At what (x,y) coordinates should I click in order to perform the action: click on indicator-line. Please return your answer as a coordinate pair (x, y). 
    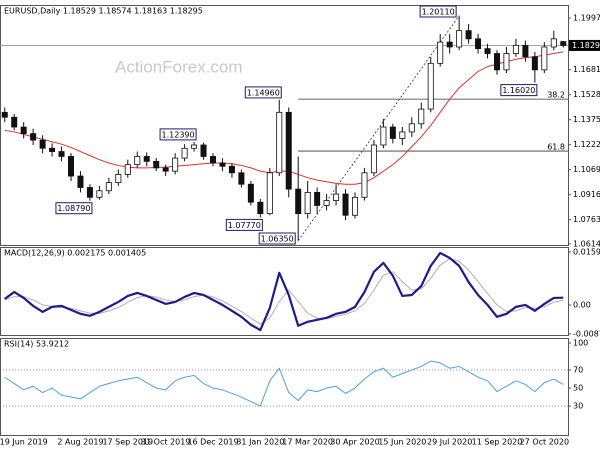
    Looking at the image, I should click on (284, 383).